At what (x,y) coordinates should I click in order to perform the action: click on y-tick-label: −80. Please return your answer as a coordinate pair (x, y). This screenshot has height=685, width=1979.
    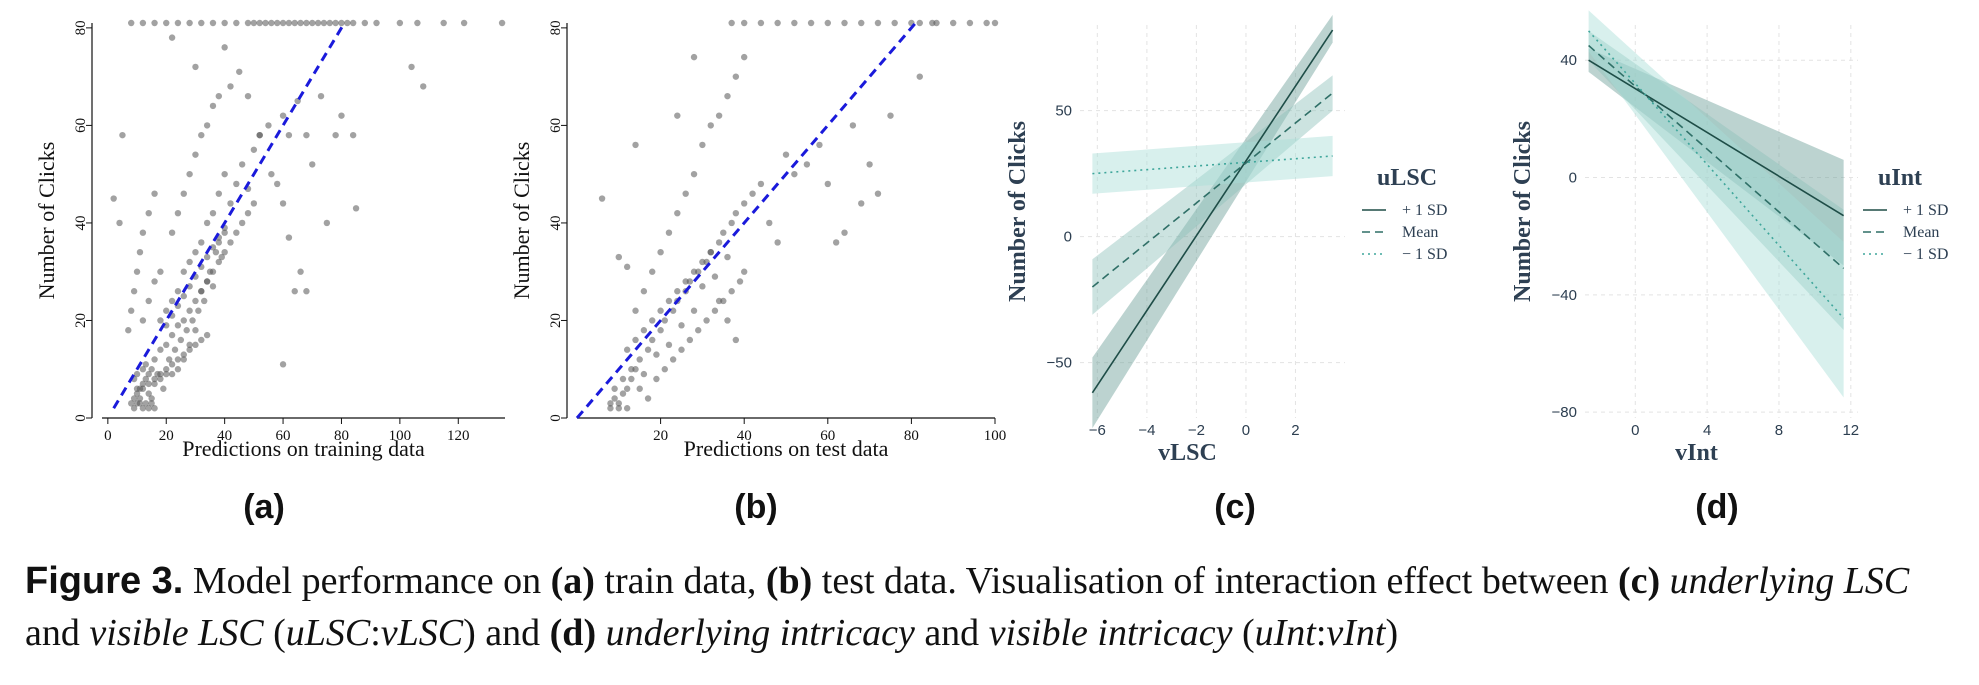
    Looking at the image, I should click on (1564, 412).